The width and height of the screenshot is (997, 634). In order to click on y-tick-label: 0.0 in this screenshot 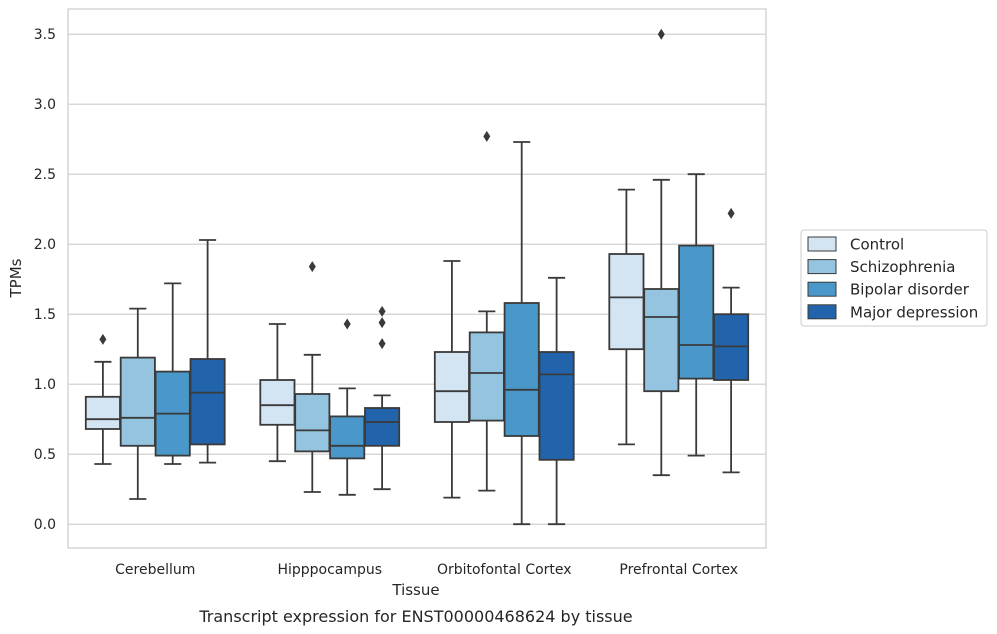, I will do `click(45, 525)`.